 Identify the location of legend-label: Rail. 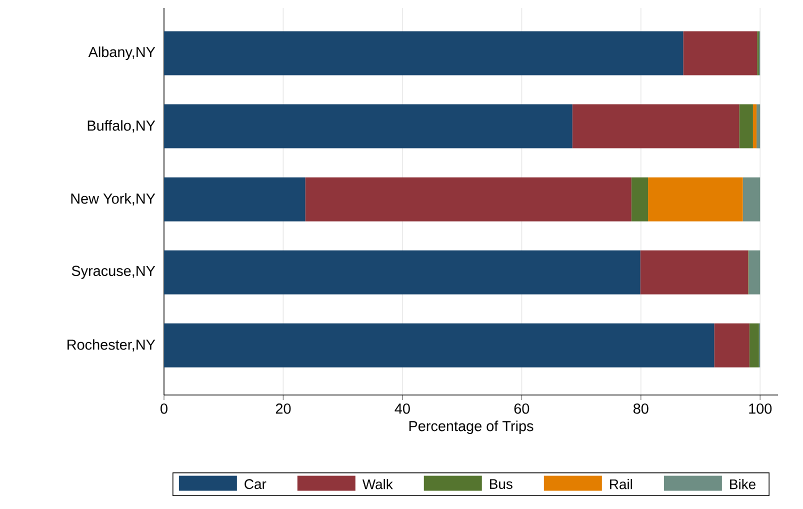
(621, 484).